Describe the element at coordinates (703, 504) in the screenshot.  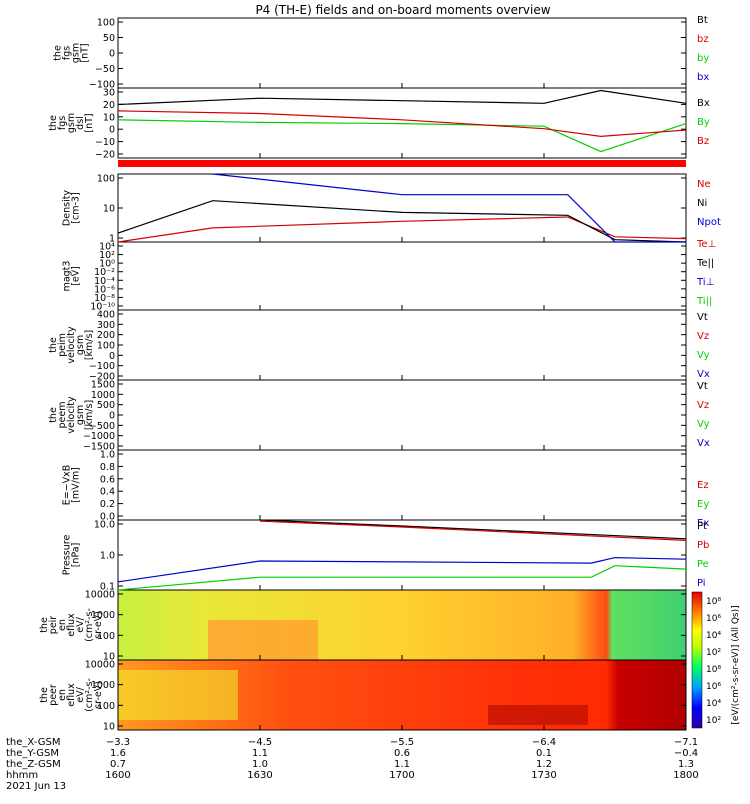
I see `legend-entry: Ey` at that location.